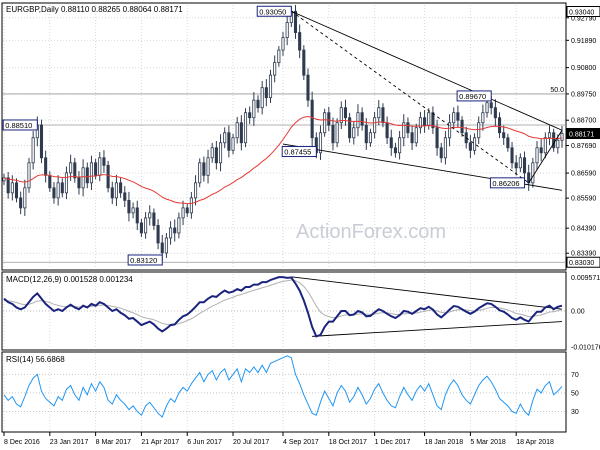 The width and height of the screenshot is (600, 450). I want to click on y-tick-label: 0.86590, so click(583, 174).